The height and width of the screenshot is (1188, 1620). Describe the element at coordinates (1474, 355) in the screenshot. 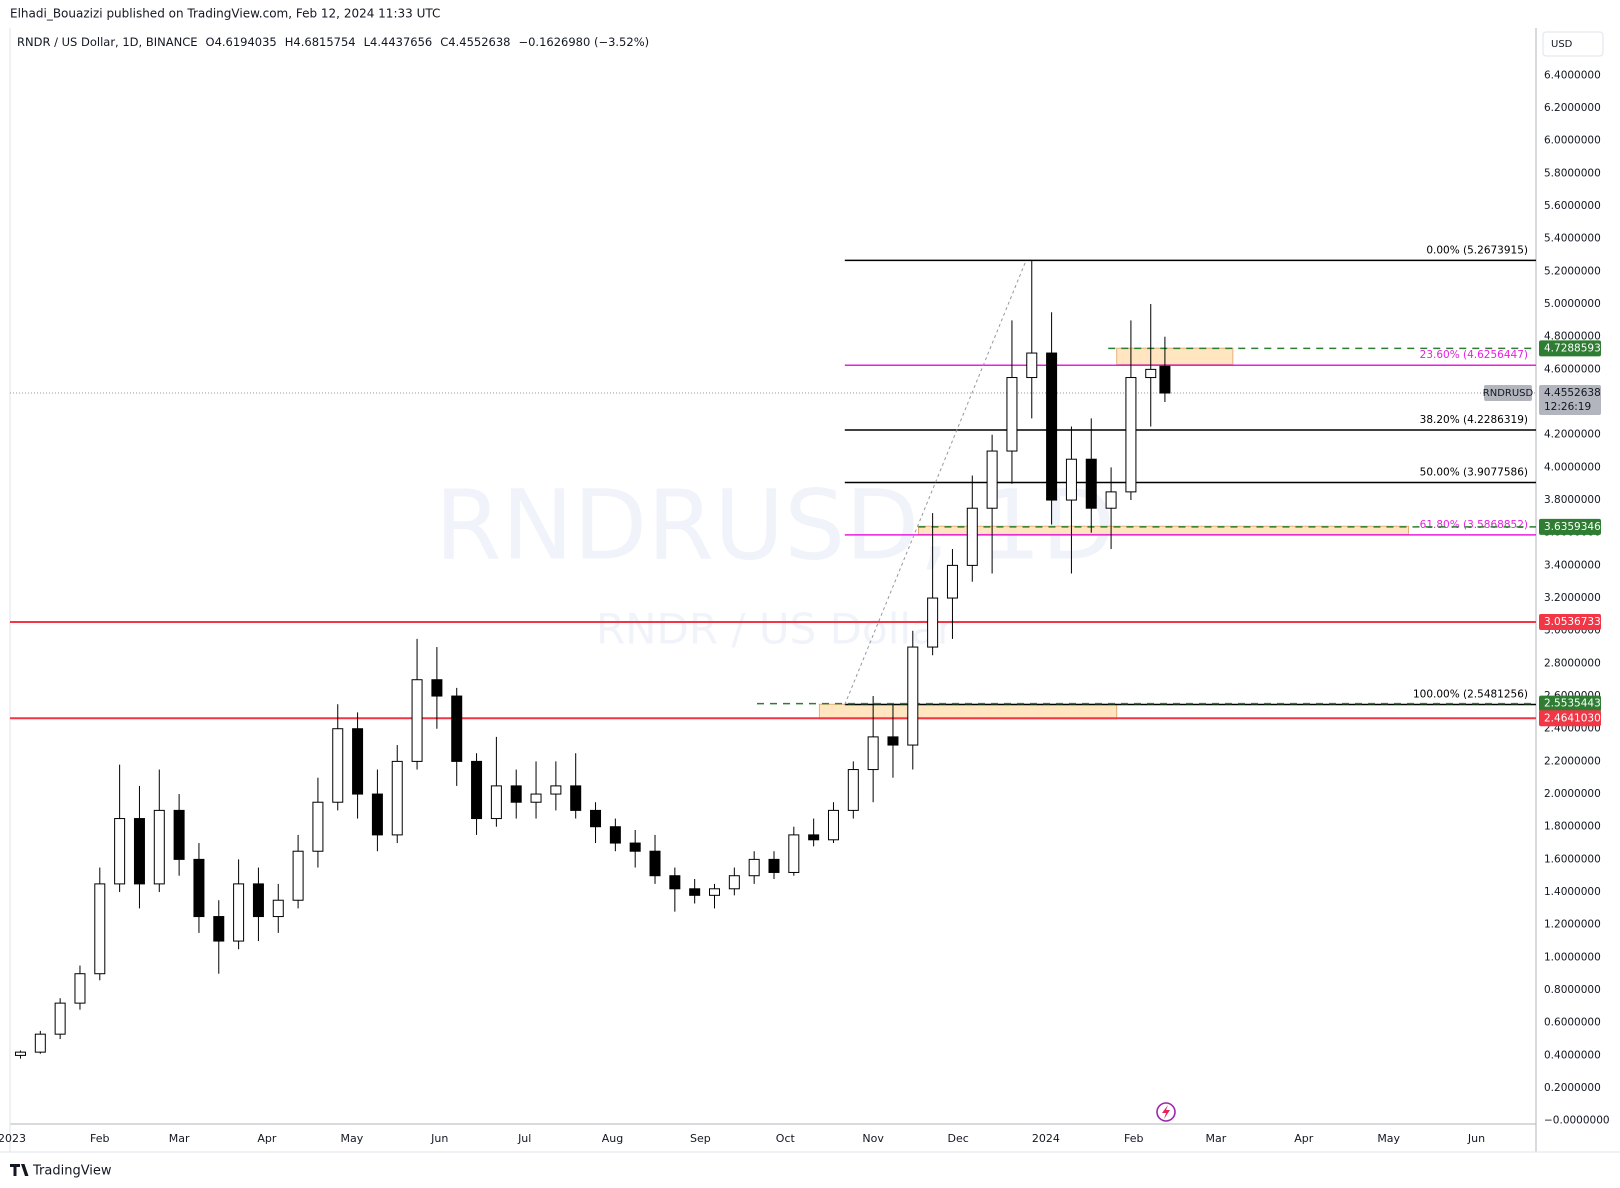

I see `fib-label: 23.60% (4.6256447)` at that location.